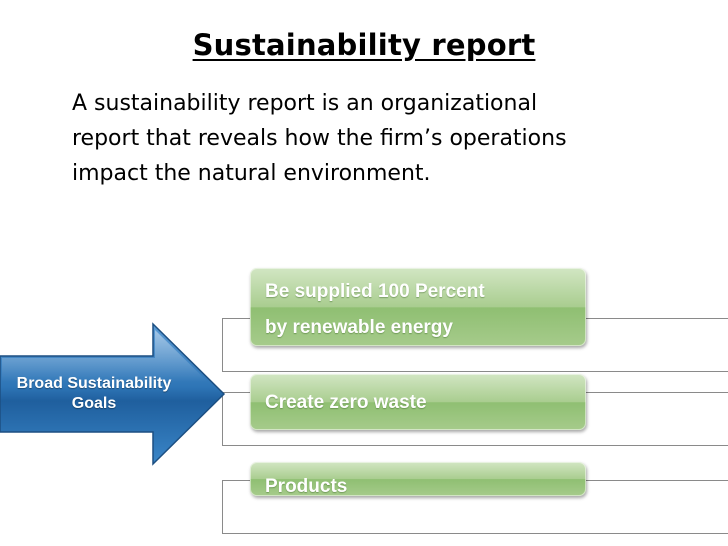 The image size is (728, 546). What do you see at coordinates (251, 173) in the screenshot?
I see `intro-line: impact the natural environment.` at bounding box center [251, 173].